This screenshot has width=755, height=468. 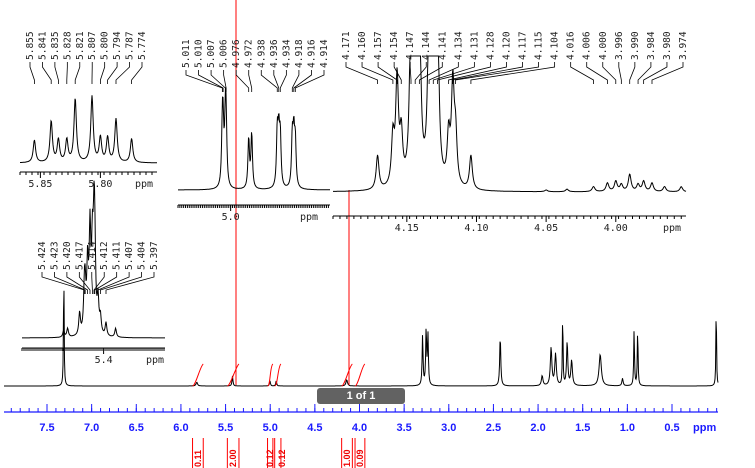 What do you see at coordinates (299, 53) in the screenshot?
I see `peak-label: 4.918` at bounding box center [299, 53].